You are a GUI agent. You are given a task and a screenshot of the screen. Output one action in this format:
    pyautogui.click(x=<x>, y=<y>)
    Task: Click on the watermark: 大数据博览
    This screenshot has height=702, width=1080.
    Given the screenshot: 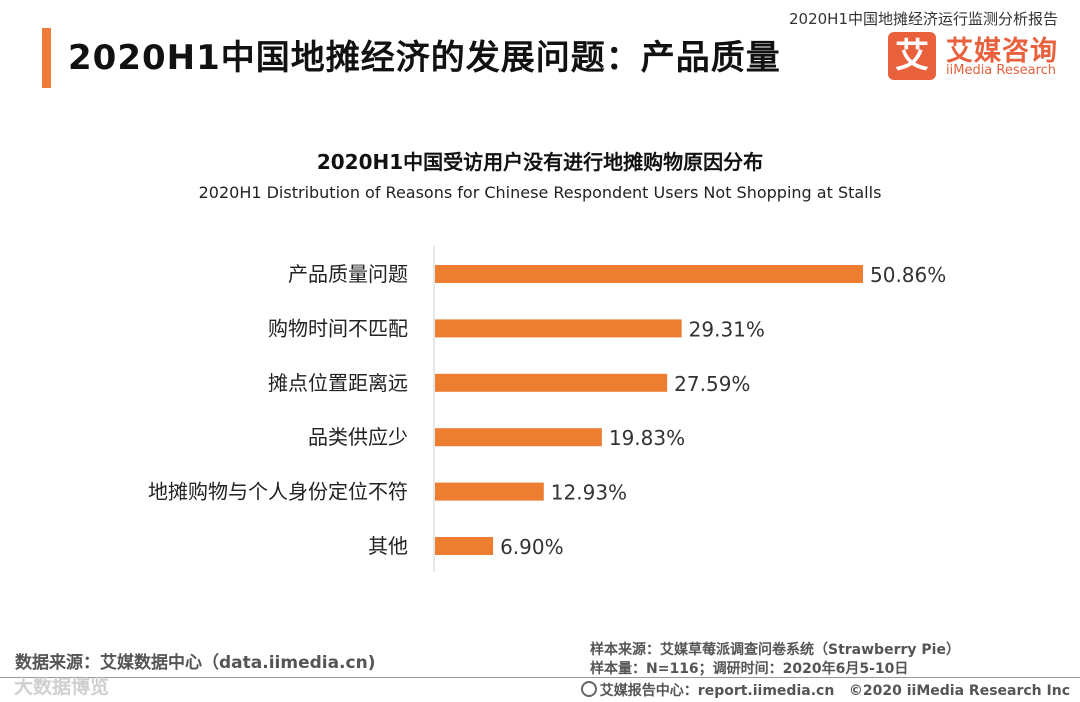 What is the action you would take?
    pyautogui.click(x=62, y=687)
    